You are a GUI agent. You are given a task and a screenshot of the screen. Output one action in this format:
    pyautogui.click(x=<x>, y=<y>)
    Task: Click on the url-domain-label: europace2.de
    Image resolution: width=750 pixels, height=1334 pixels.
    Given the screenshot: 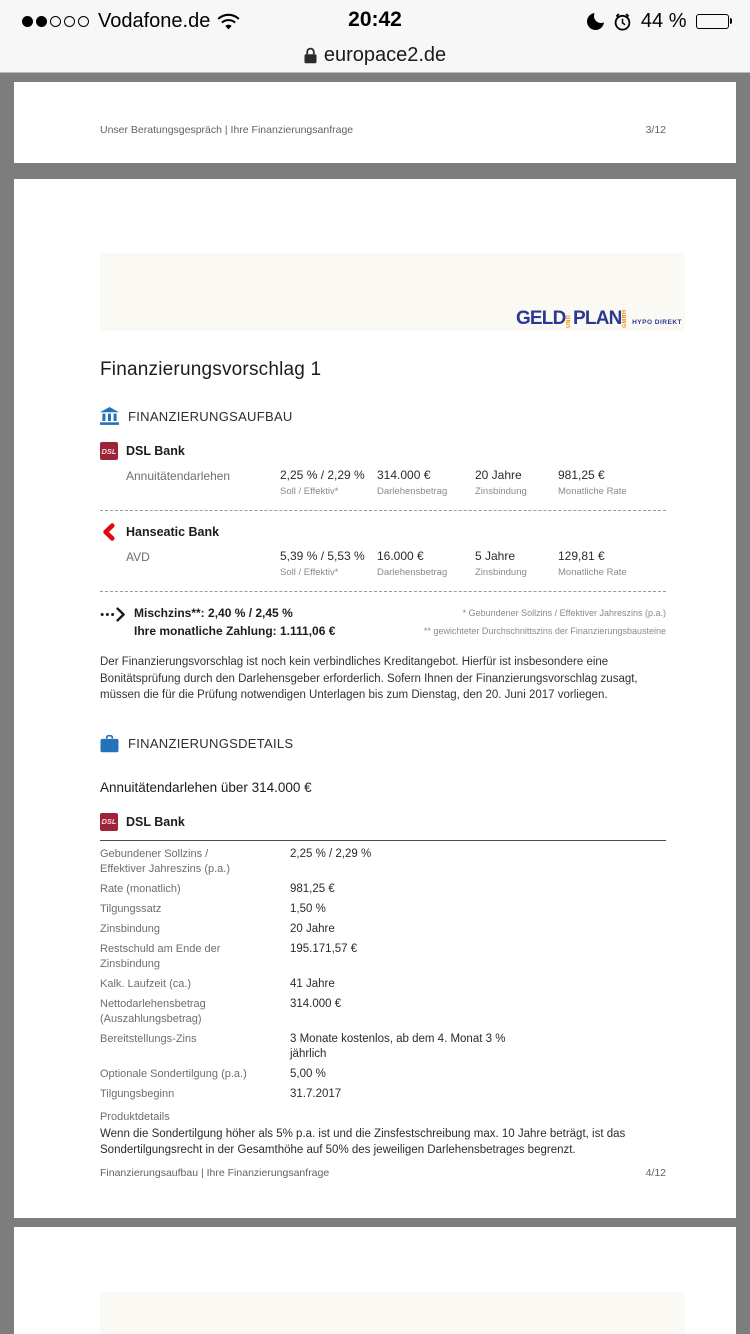 What is the action you would take?
    pyautogui.click(x=385, y=54)
    